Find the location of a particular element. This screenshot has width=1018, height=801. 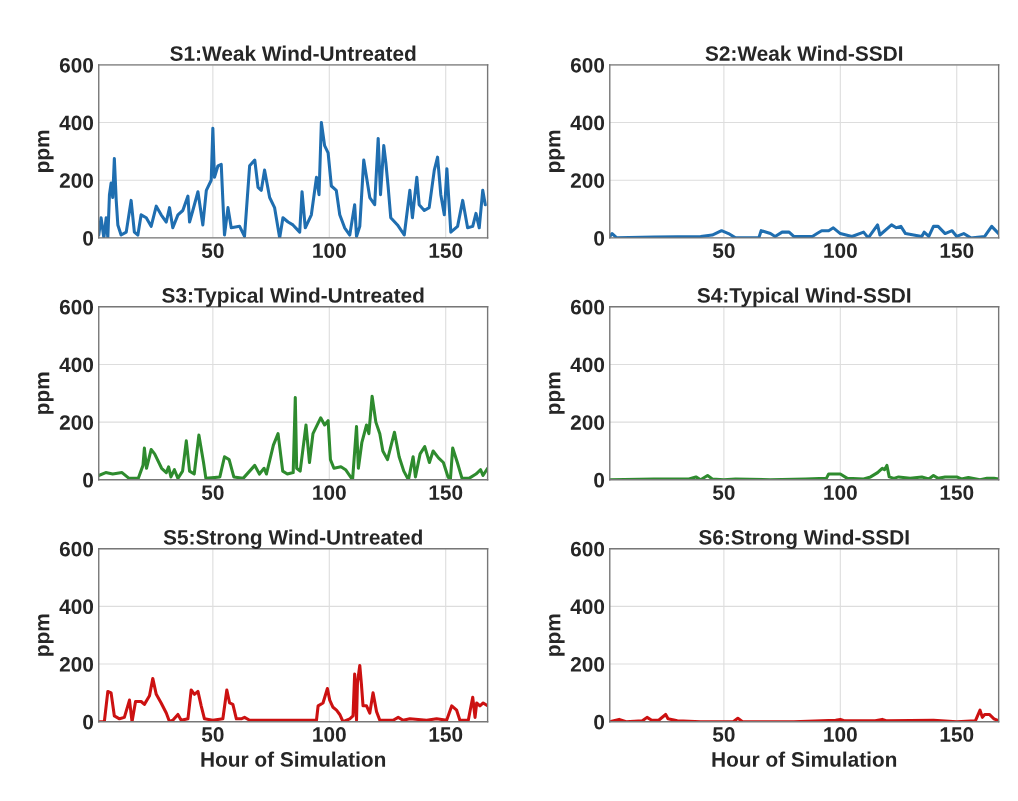

chart-title: S5:Strong Wind-Untreated is located at coordinates (292, 539).